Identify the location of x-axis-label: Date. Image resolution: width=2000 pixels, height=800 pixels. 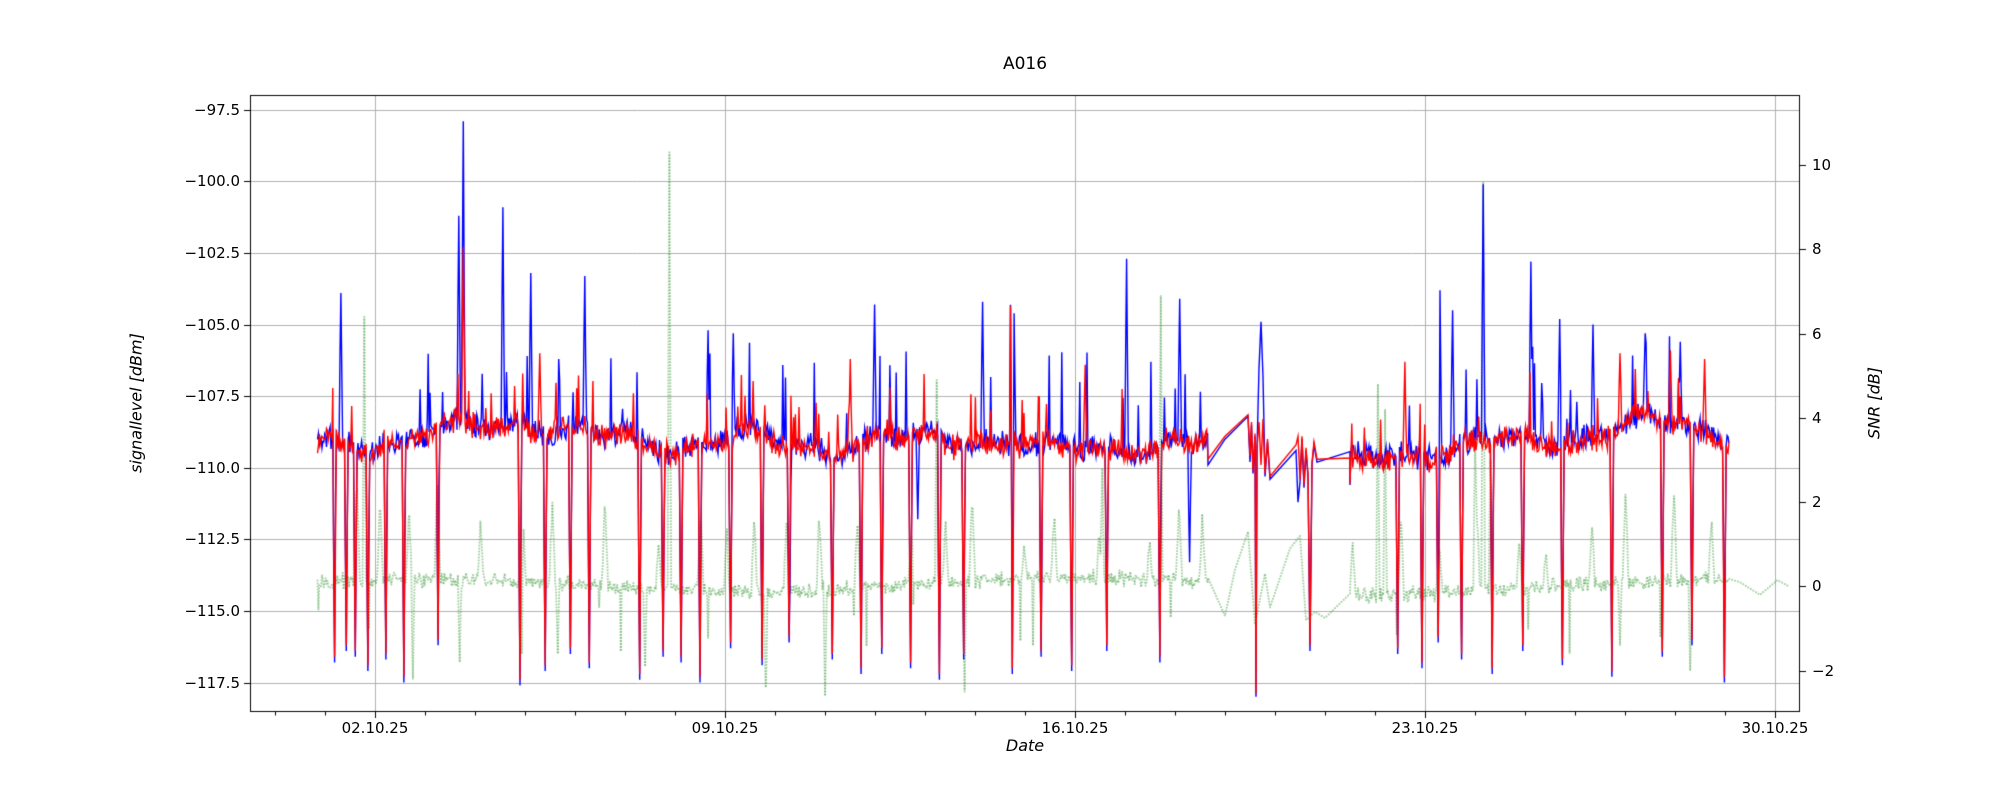
(1025, 745).